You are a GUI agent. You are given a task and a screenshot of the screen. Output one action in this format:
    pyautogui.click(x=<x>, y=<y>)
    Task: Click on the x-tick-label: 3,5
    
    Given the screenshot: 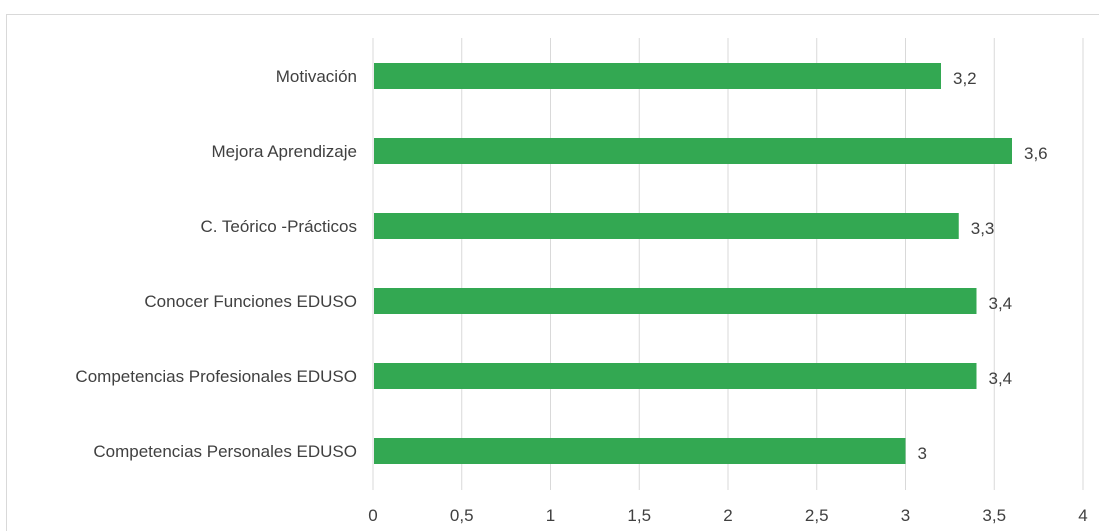 What is the action you would take?
    pyautogui.click(x=994, y=515)
    